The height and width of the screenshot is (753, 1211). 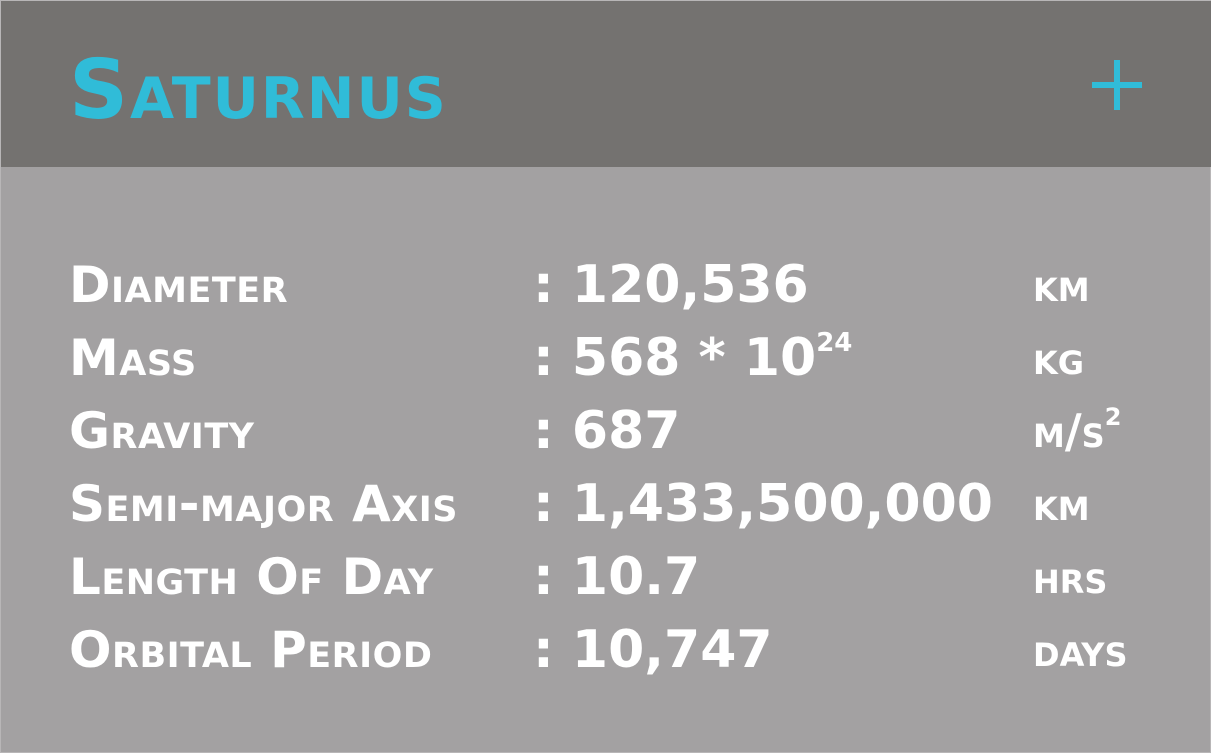 What do you see at coordinates (671, 285) in the screenshot?
I see `stat-value: : 120,536` at bounding box center [671, 285].